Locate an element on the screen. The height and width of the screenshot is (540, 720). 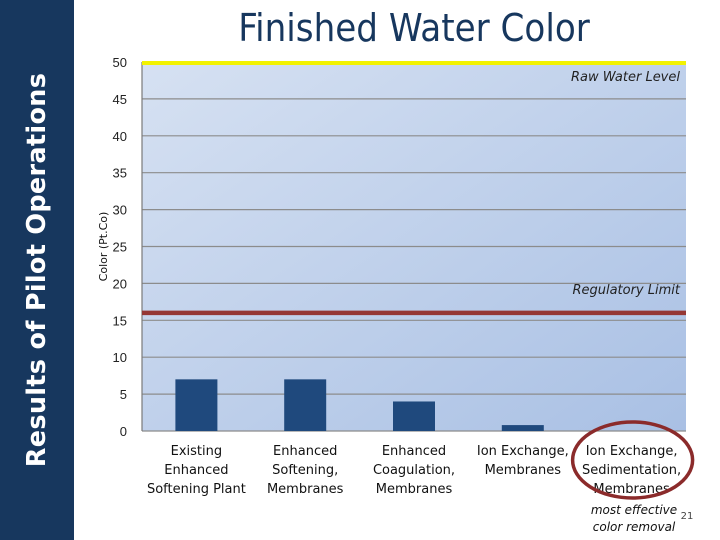
y-tick-label: 15 is located at coordinates (120, 320).